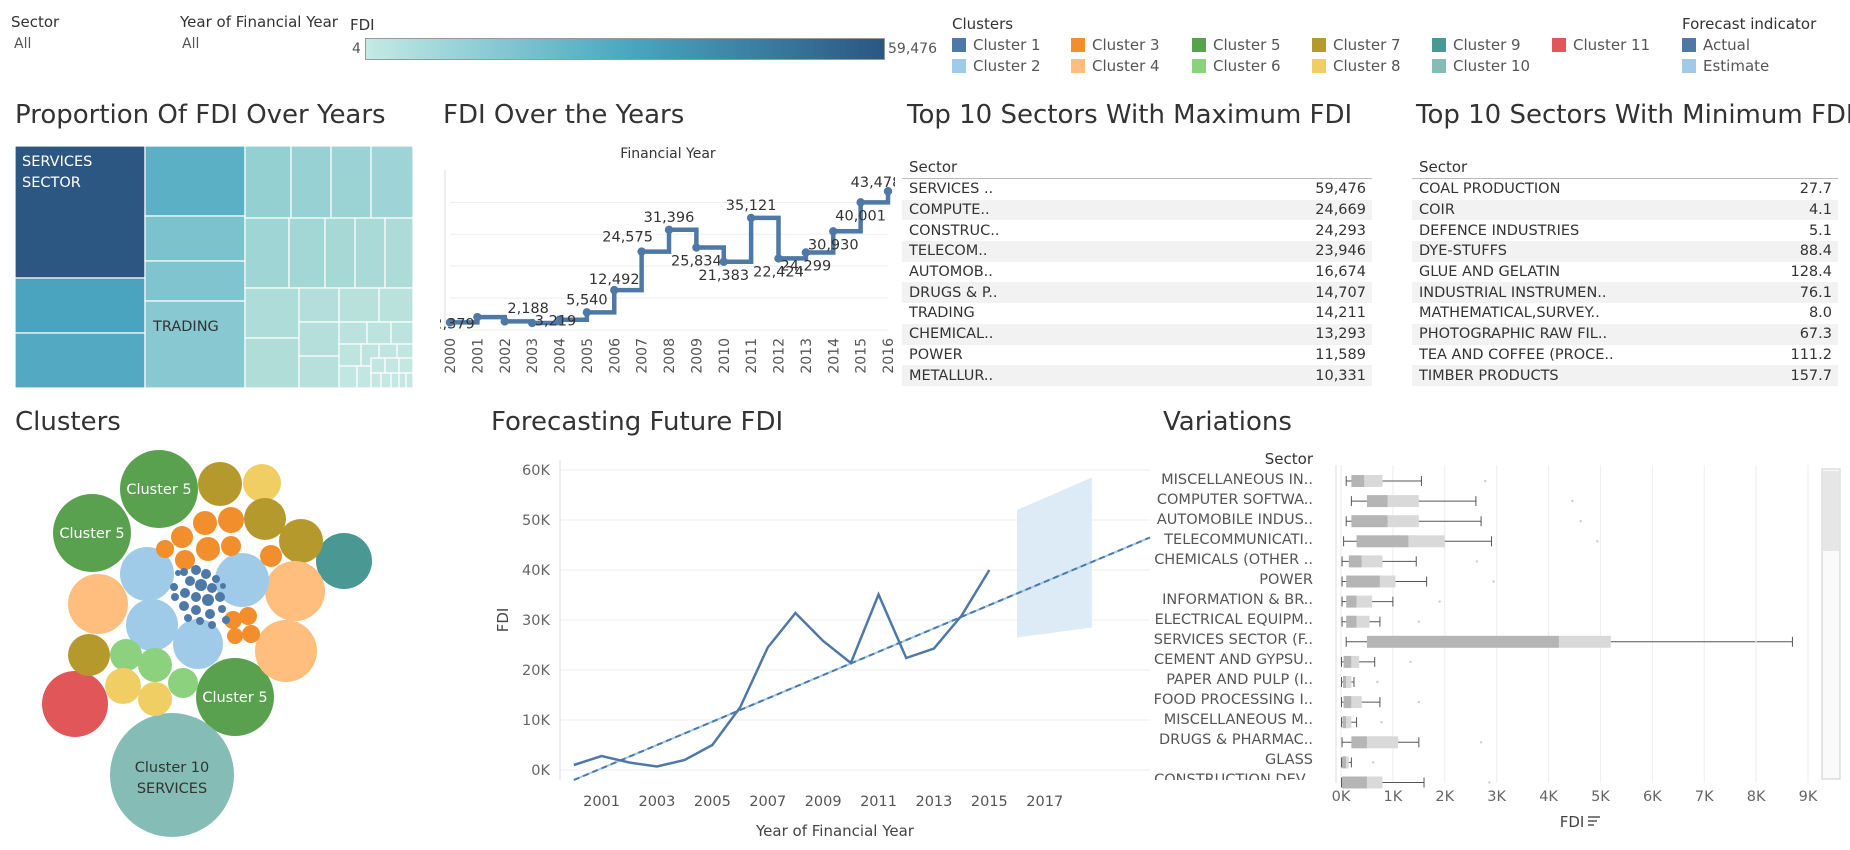 The height and width of the screenshot is (850, 1850). Describe the element at coordinates (1594, 821) in the screenshot. I see `sort-icon` at that location.